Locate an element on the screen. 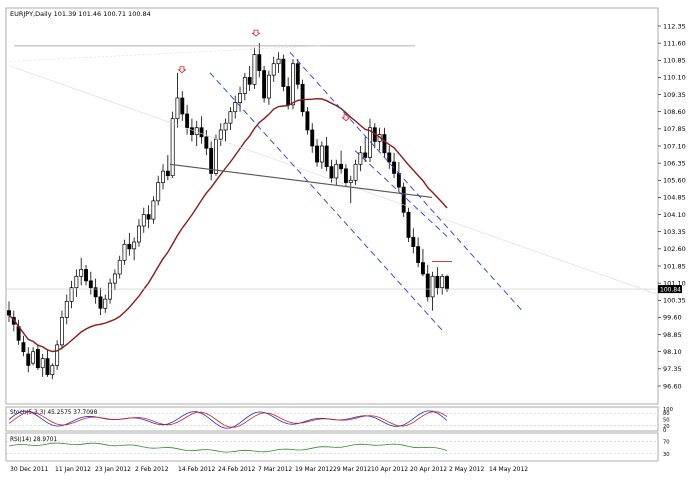 The image size is (694, 487). stoch-panel-frame is located at coordinates (332, 419).